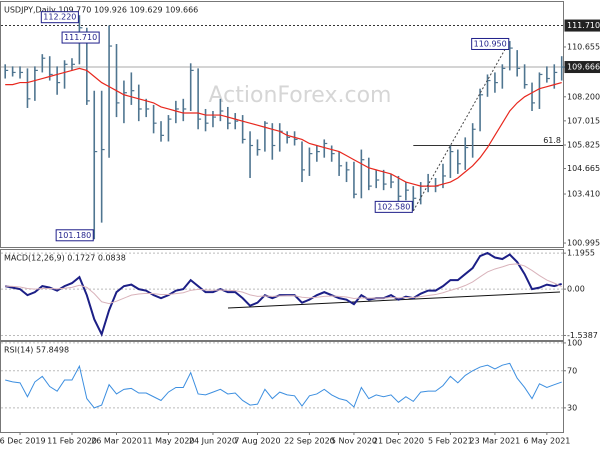 This screenshot has height=450, width=600. Describe the element at coordinates (583, 194) in the screenshot. I see `y-tick-label: 103.410` at that location.